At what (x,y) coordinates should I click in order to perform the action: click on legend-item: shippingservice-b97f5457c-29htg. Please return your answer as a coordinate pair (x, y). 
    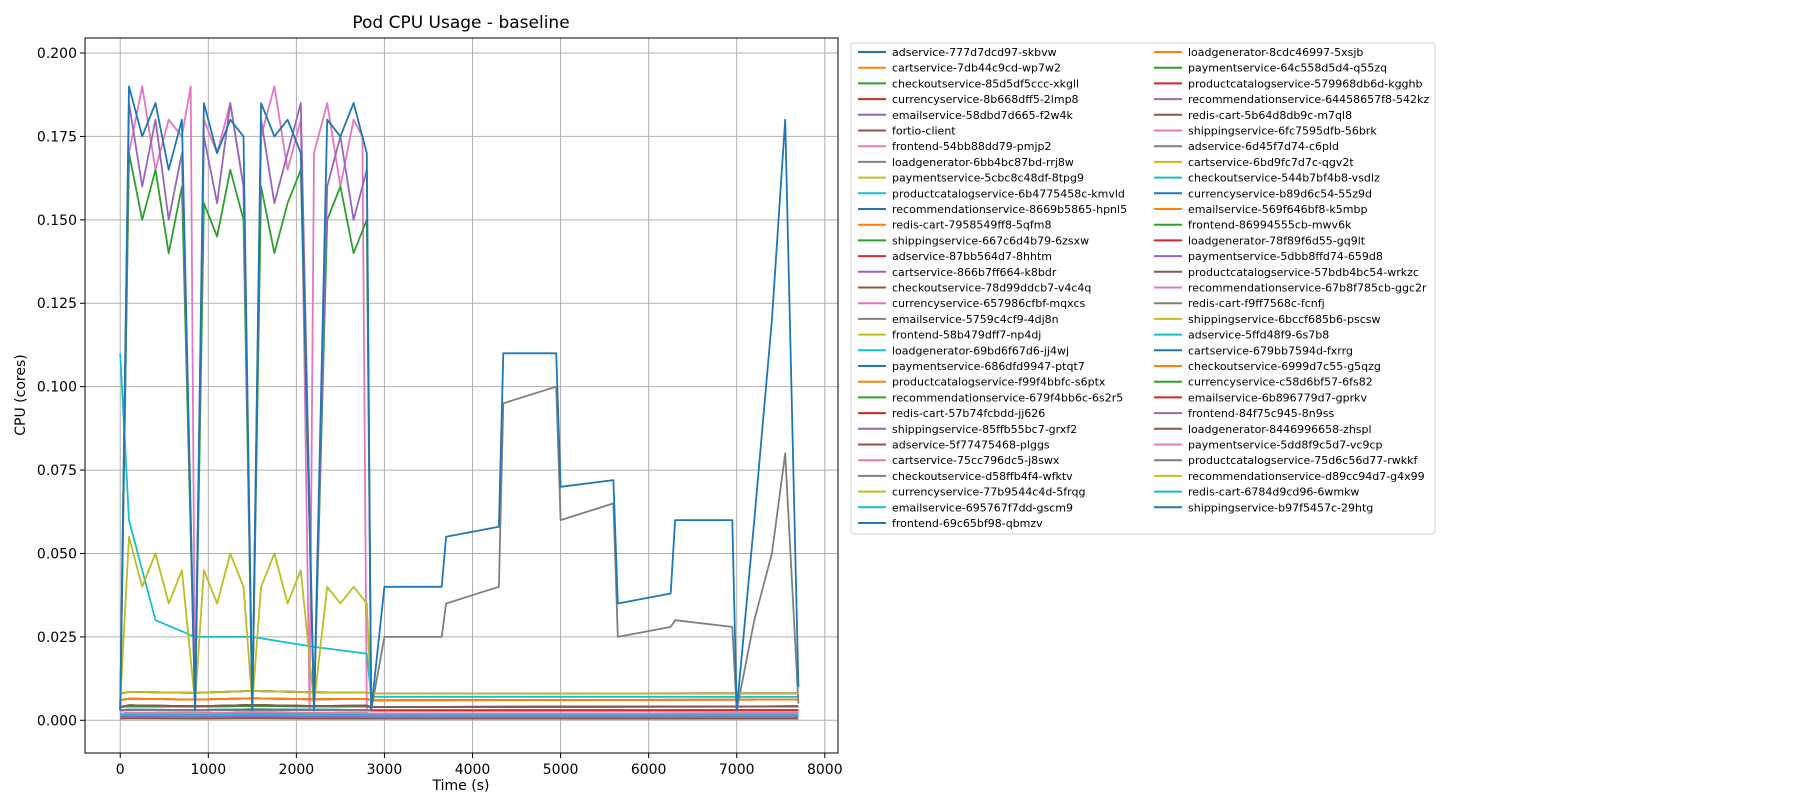
    Looking at the image, I should click on (1263, 507).